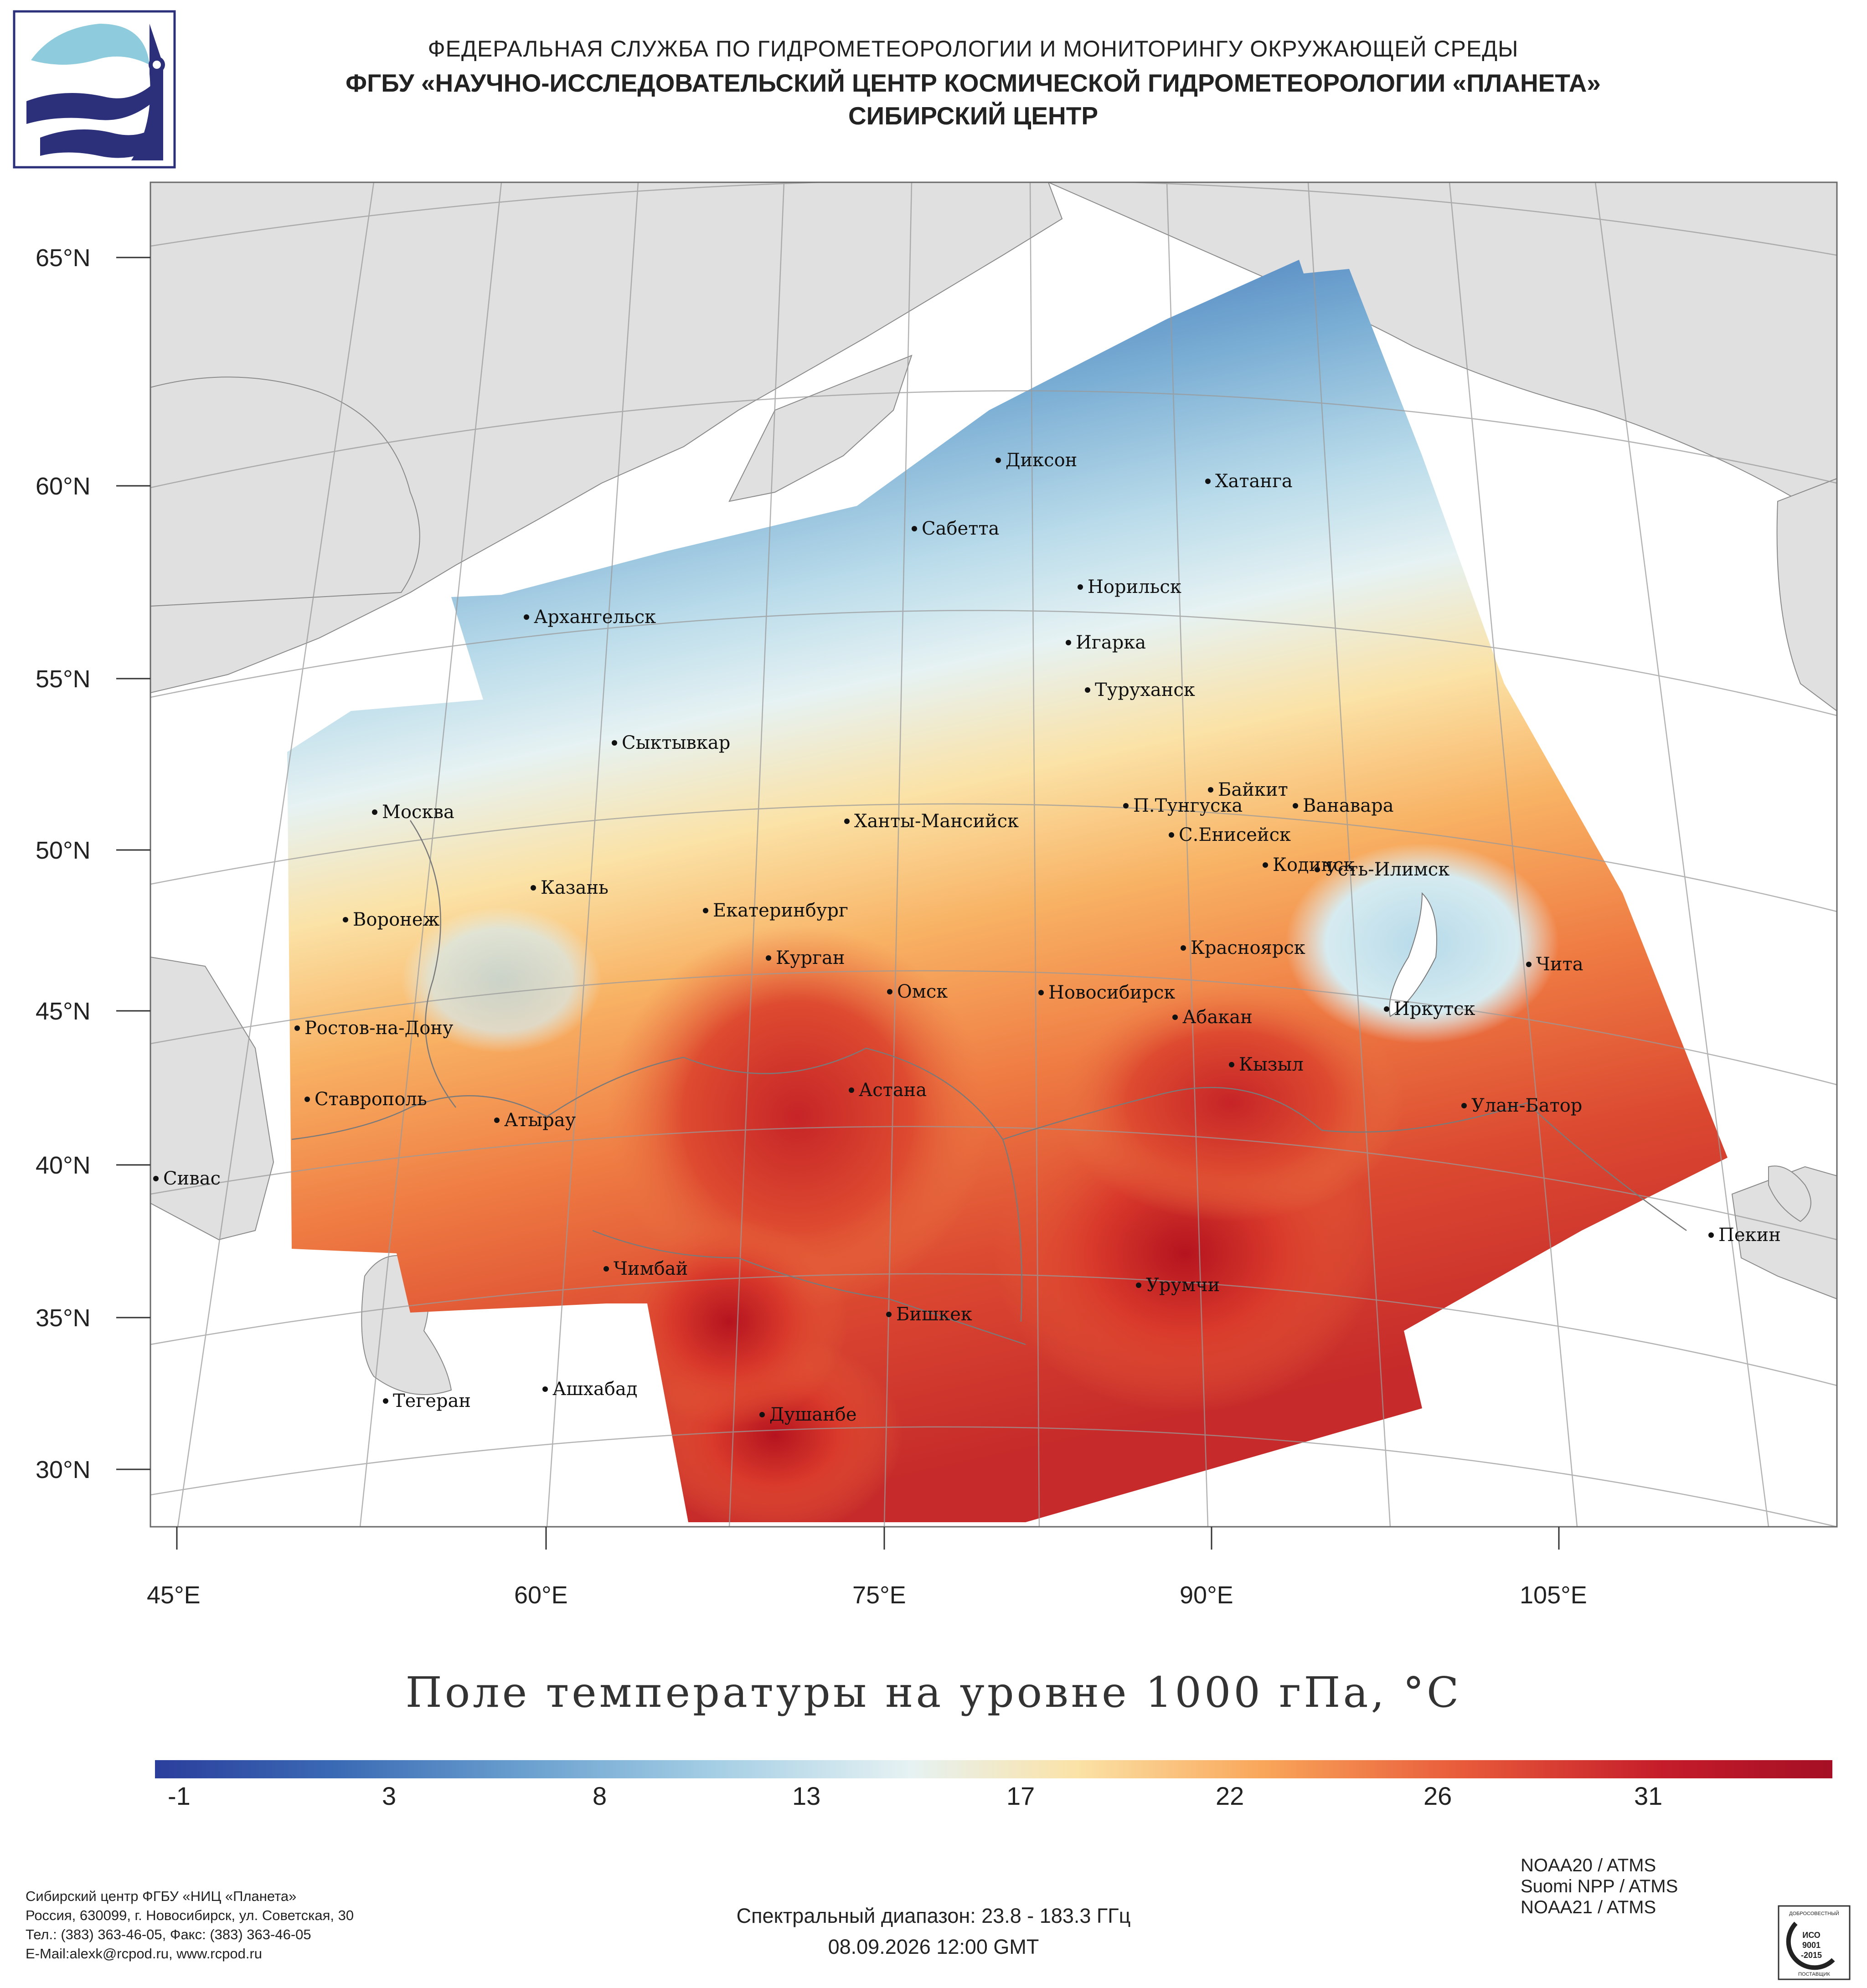 Image resolution: width=1867 pixels, height=1988 pixels. Describe the element at coordinates (1437, 1796) in the screenshot. I see `colorbar-tick: 26` at that location.